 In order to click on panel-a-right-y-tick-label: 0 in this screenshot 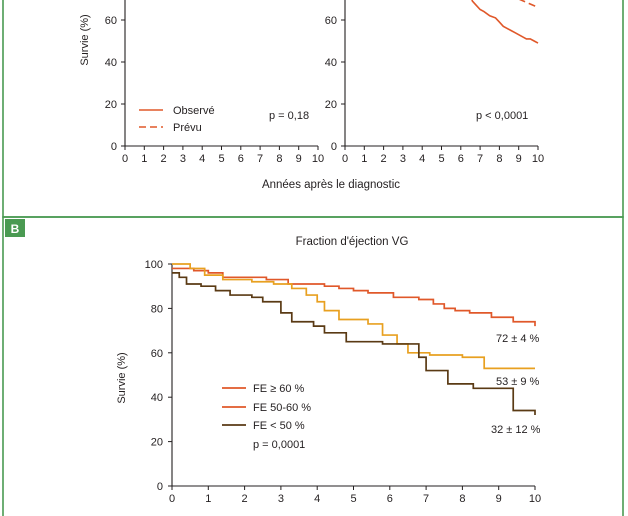, I will do `click(334, 147)`.